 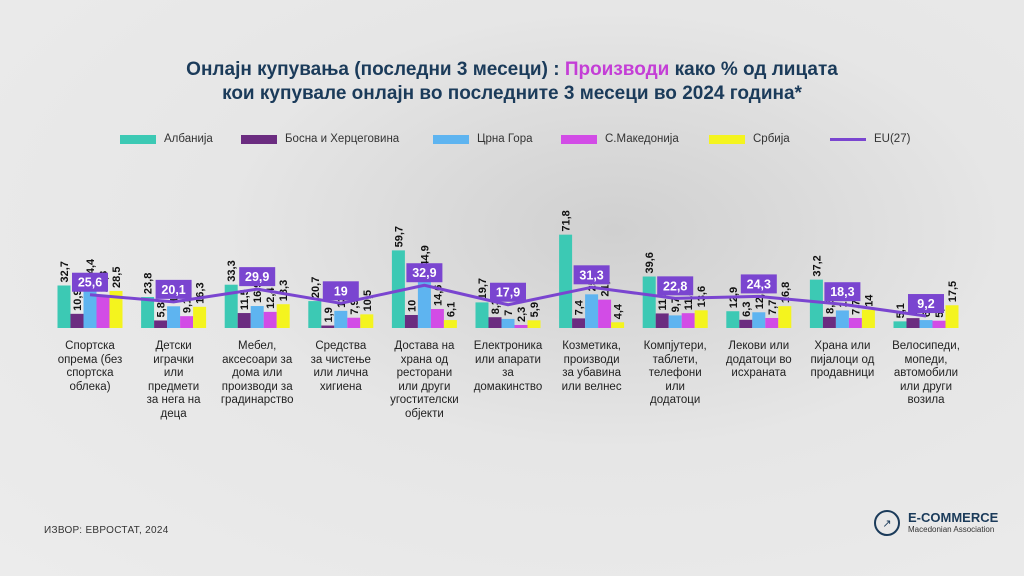 I want to click on bar-Босна и Херцеговина-5, so click(x=495, y=322).